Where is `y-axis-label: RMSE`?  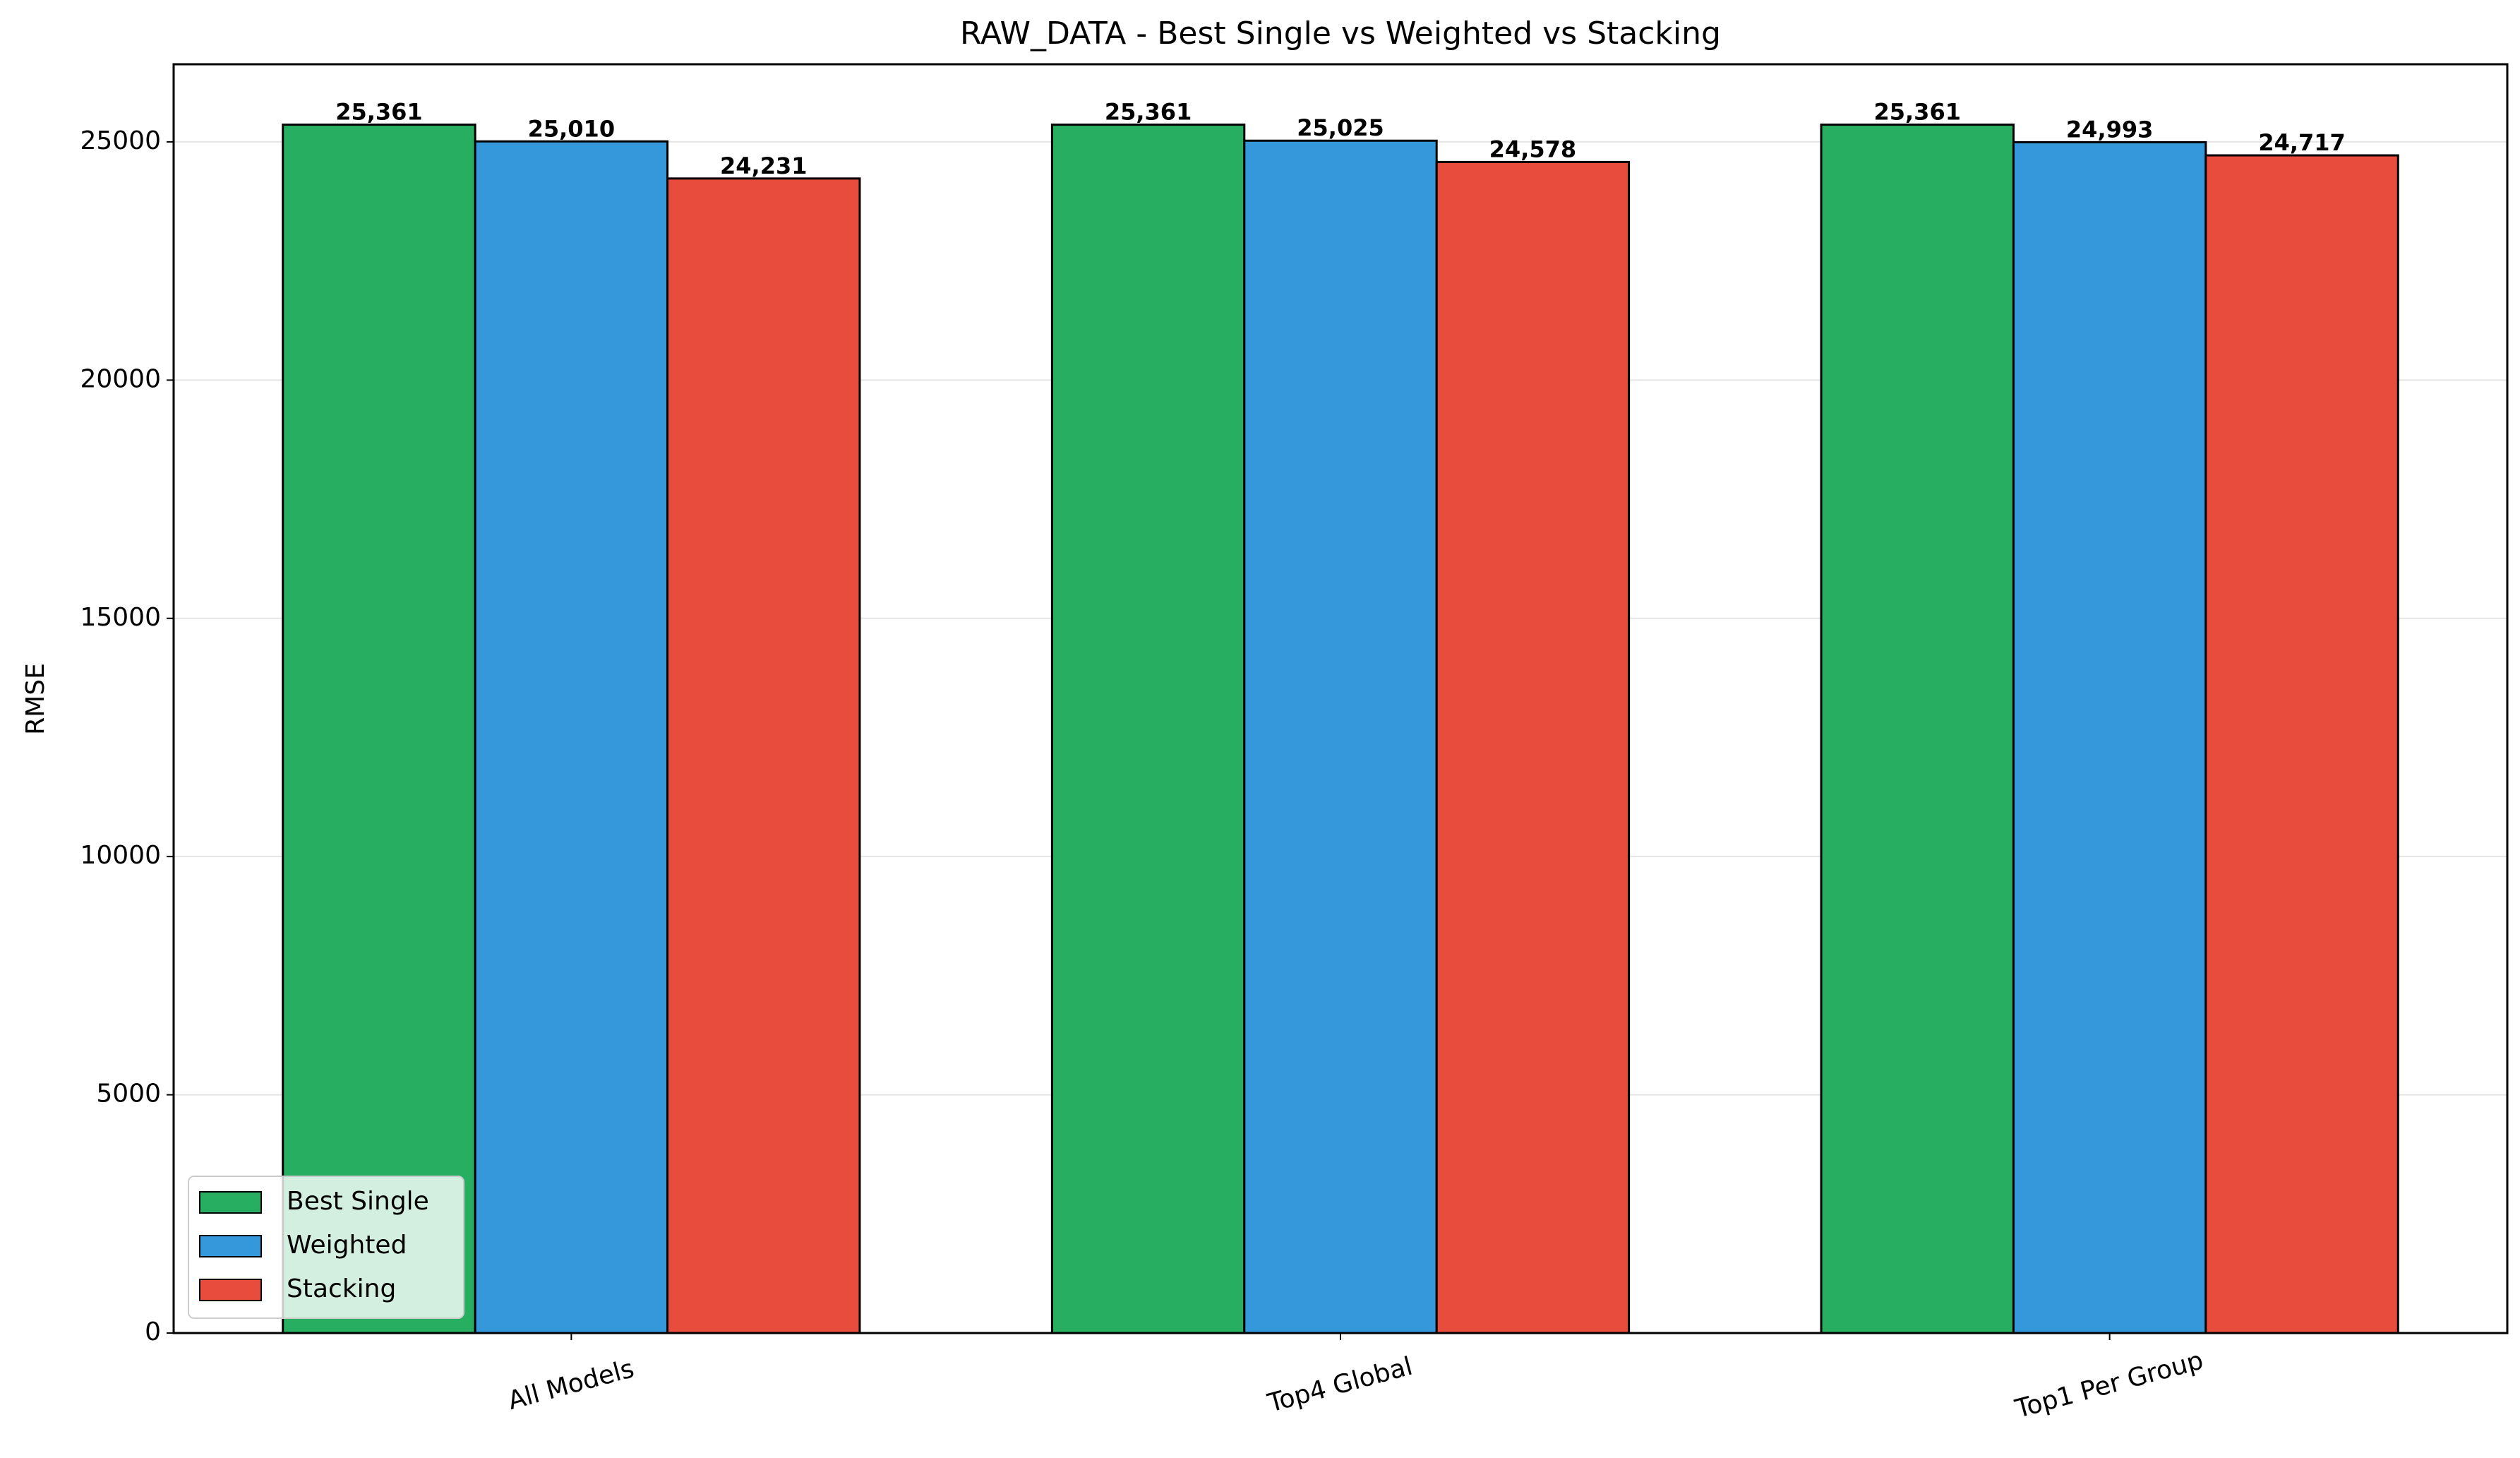 y-axis-label: RMSE is located at coordinates (36, 699).